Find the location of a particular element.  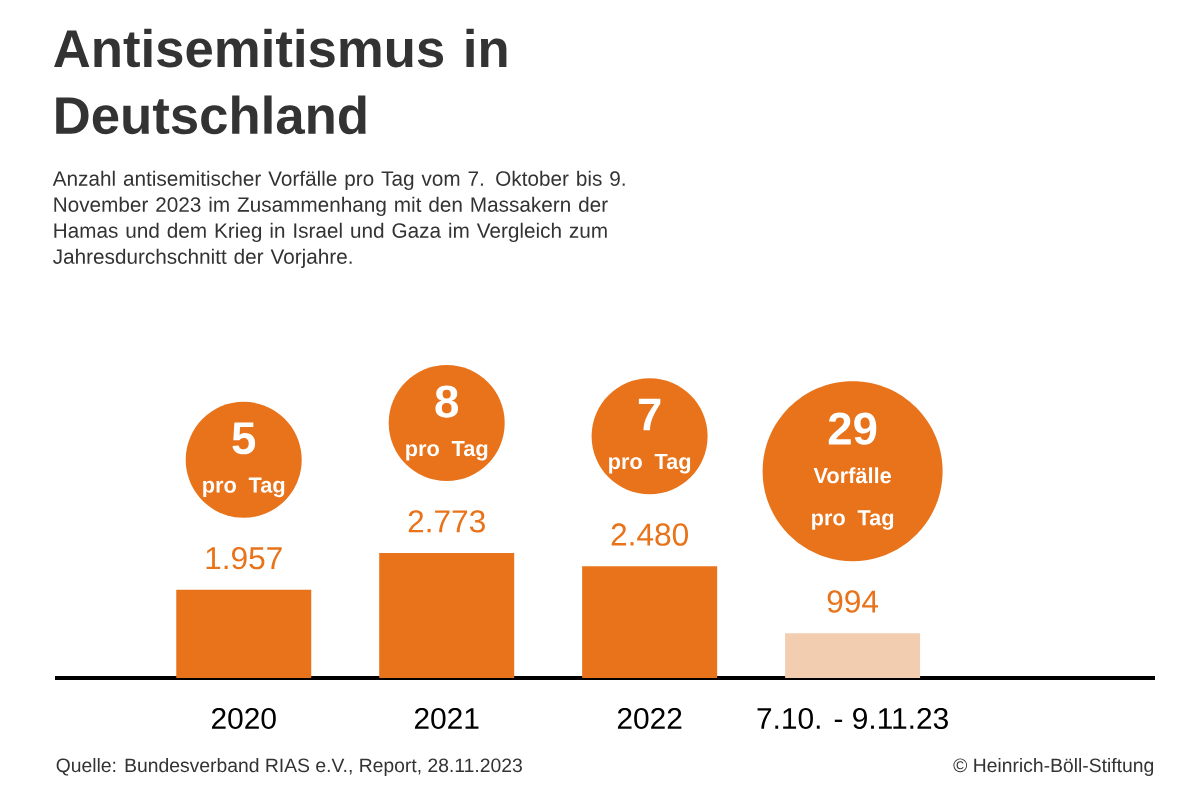

data-label: 2.480 is located at coordinates (649, 534).